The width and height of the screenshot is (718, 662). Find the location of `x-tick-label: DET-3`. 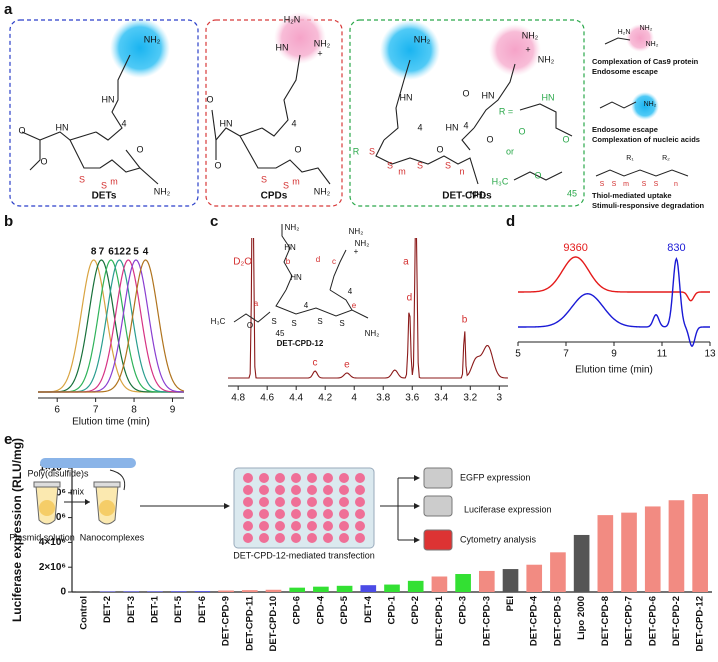

x-tick-label: DET-3 is located at coordinates (131, 609).